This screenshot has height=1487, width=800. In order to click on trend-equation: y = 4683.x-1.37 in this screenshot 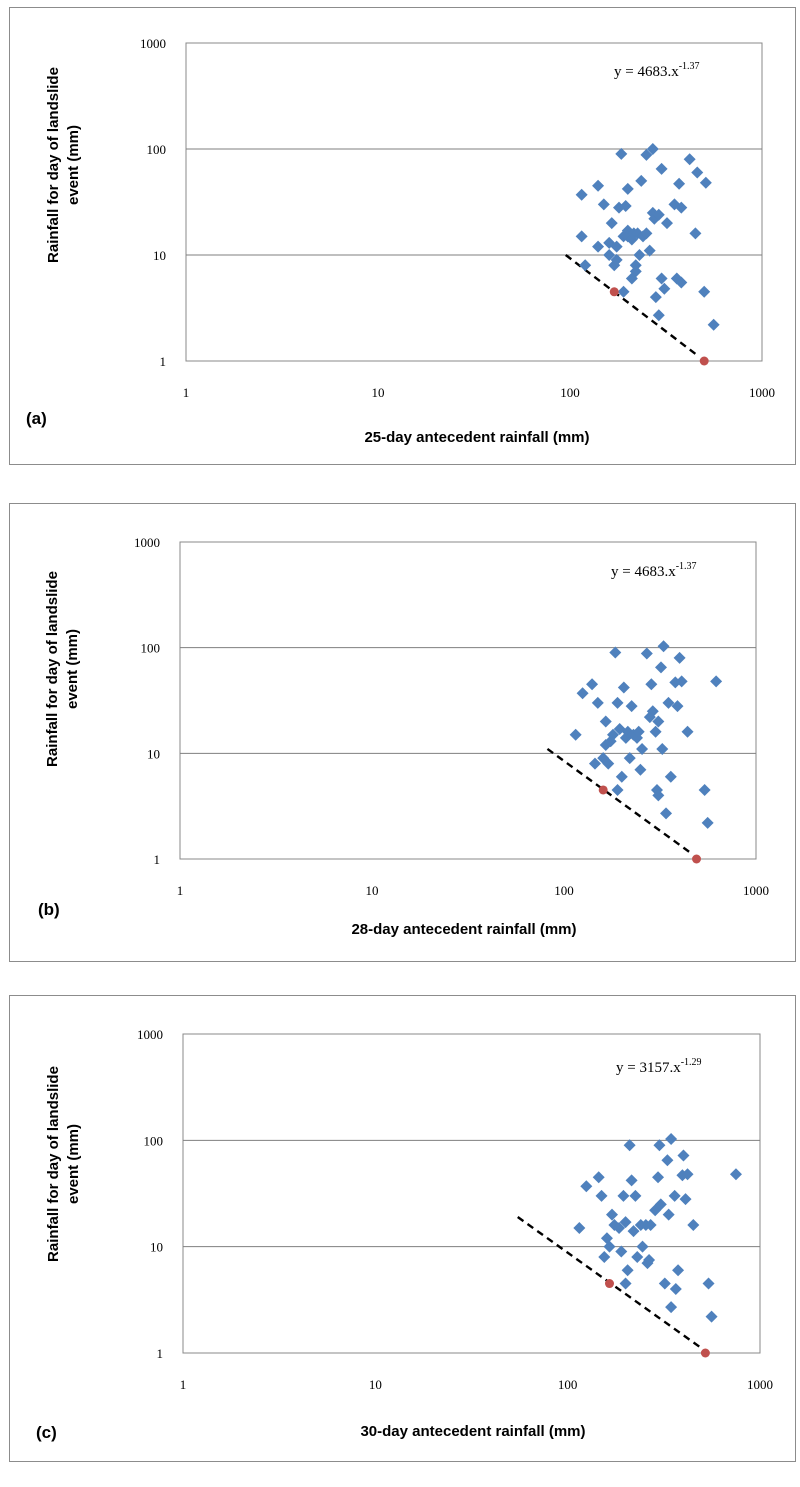, I will do `click(654, 570)`.